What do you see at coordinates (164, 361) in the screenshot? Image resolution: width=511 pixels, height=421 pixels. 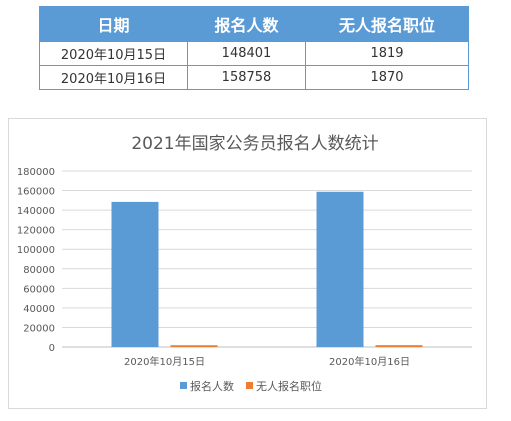 I see `x-tick-label: 2020年10月15日` at bounding box center [164, 361].